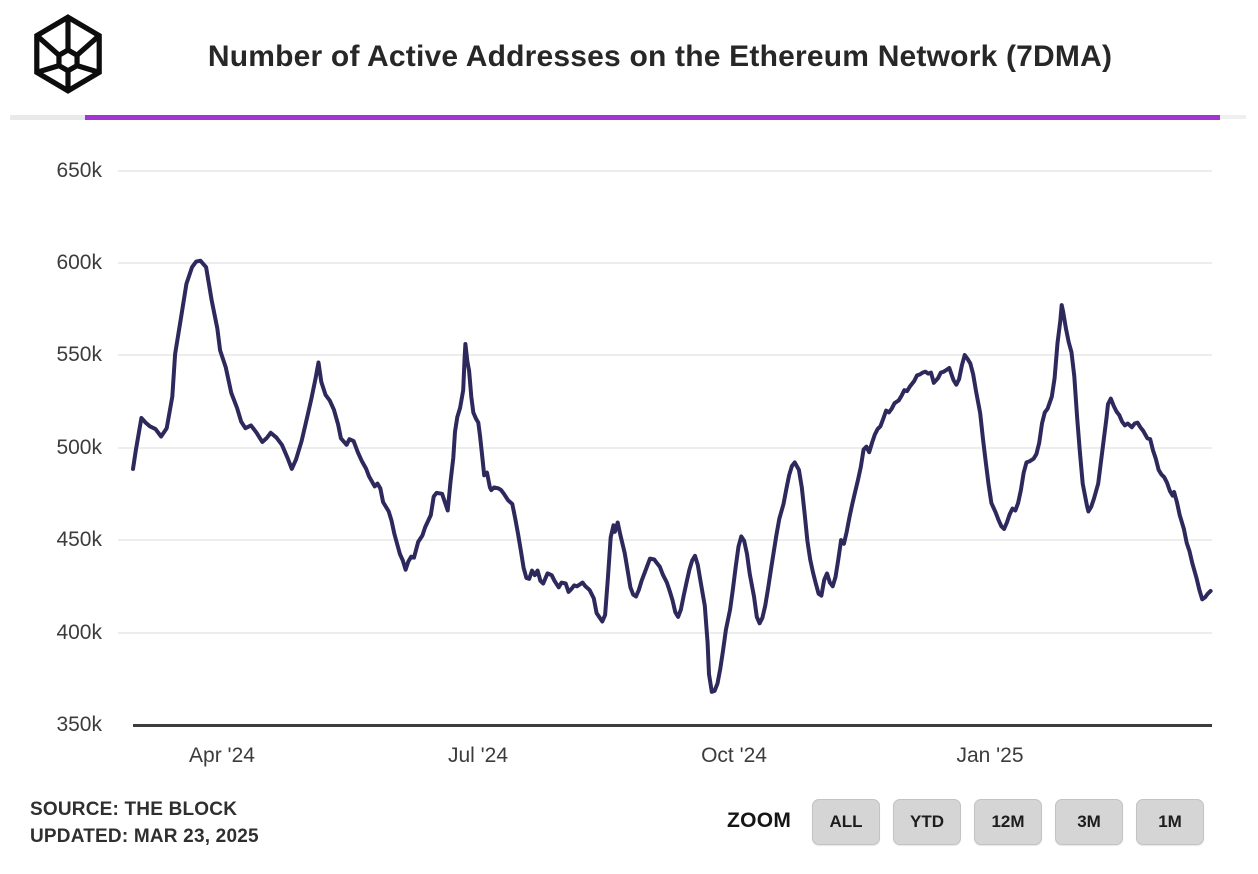  Describe the element at coordinates (79, 724) in the screenshot. I see `y-tick-350k: 350k` at that location.